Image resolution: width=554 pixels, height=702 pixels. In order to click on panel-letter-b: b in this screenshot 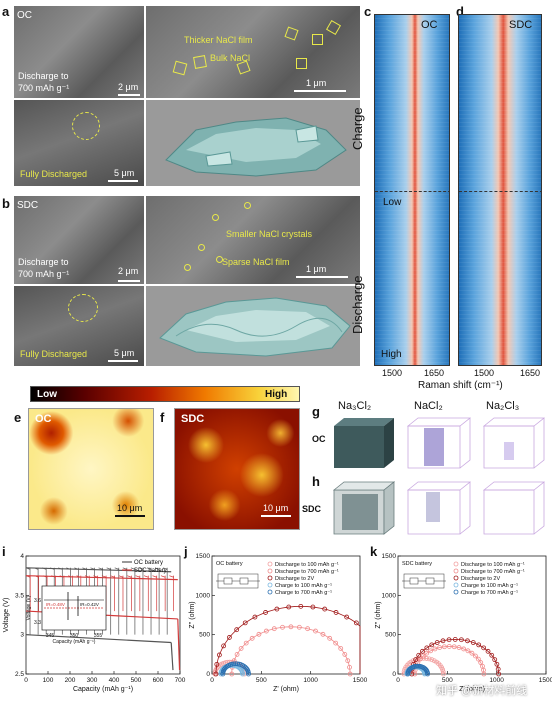, I will do `click(6, 203)`.